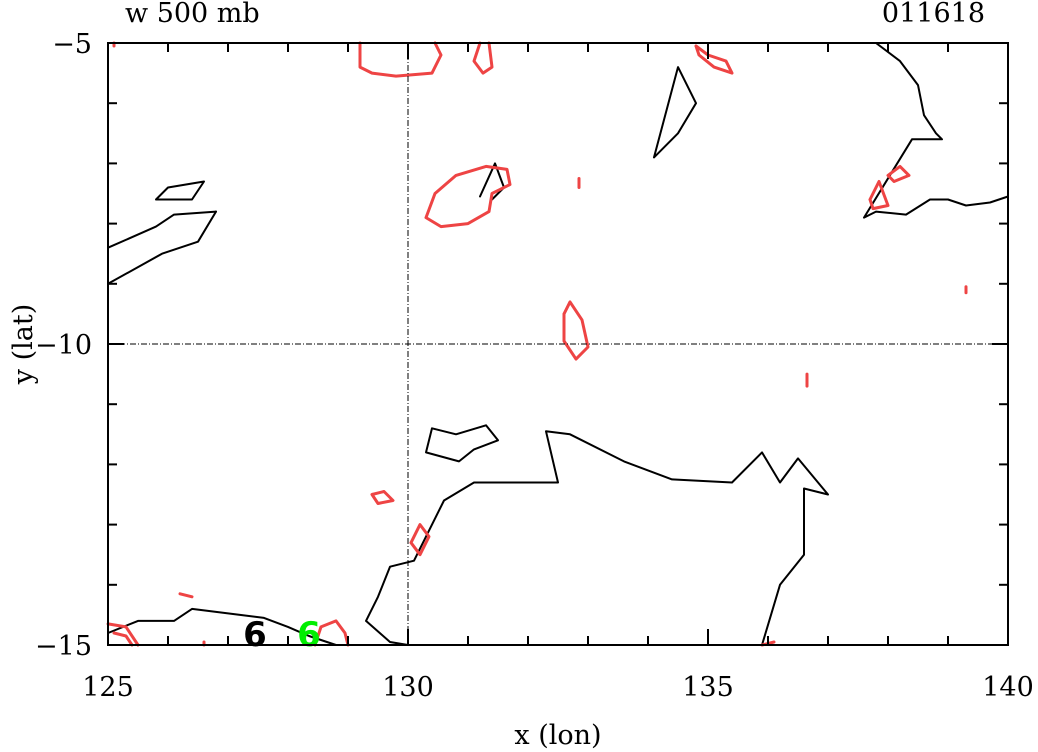  What do you see at coordinates (63, 345) in the screenshot?
I see `y-tick-label: −10` at bounding box center [63, 345].